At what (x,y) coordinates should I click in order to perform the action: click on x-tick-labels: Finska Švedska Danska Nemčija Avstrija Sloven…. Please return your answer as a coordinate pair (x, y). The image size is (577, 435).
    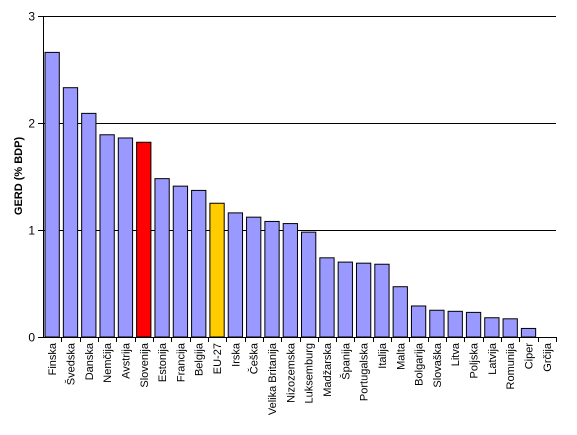
    Looking at the image, I should click on (300, 378).